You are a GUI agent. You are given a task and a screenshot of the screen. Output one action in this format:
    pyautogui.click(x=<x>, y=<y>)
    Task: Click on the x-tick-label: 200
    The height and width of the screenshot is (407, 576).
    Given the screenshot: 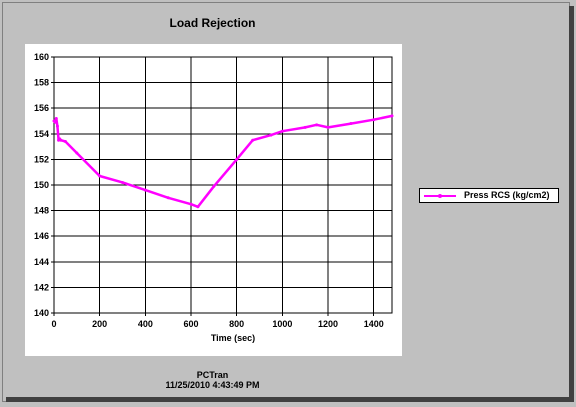 What is the action you would take?
    pyautogui.click(x=99, y=324)
    